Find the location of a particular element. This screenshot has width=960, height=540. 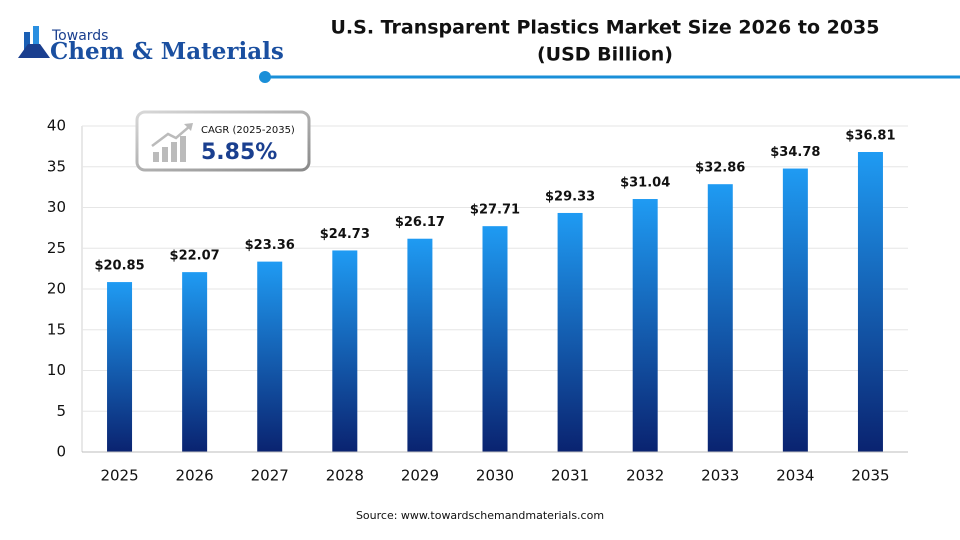

value-label: $32.86 is located at coordinates (720, 168).